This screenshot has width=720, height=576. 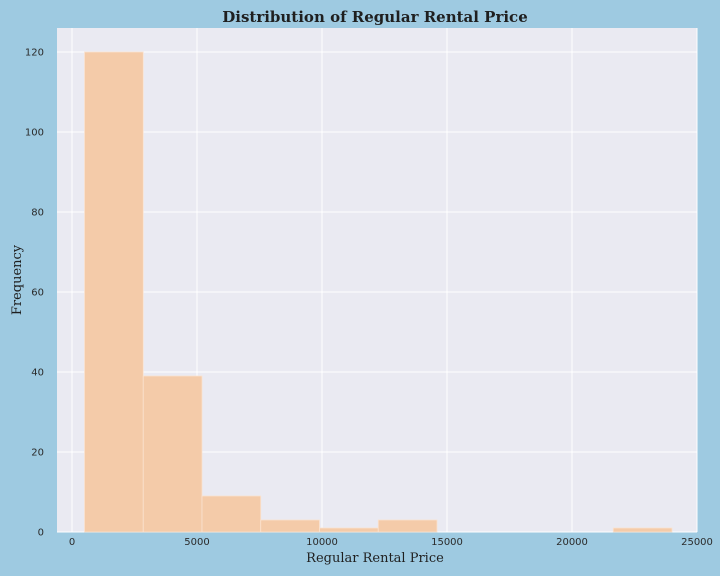 What do you see at coordinates (447, 542) in the screenshot?
I see `x-tick-label: 15000` at bounding box center [447, 542].